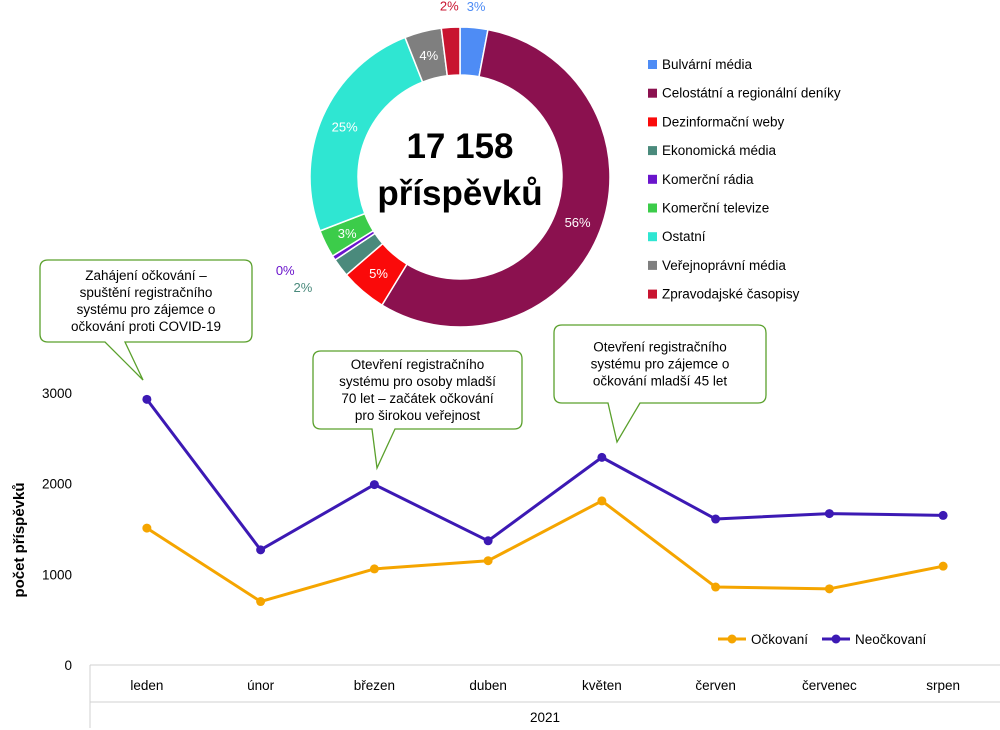 The image size is (1000, 730). Describe the element at coordinates (146, 275) in the screenshot. I see `callout-text: Zahájení očkování –` at that location.